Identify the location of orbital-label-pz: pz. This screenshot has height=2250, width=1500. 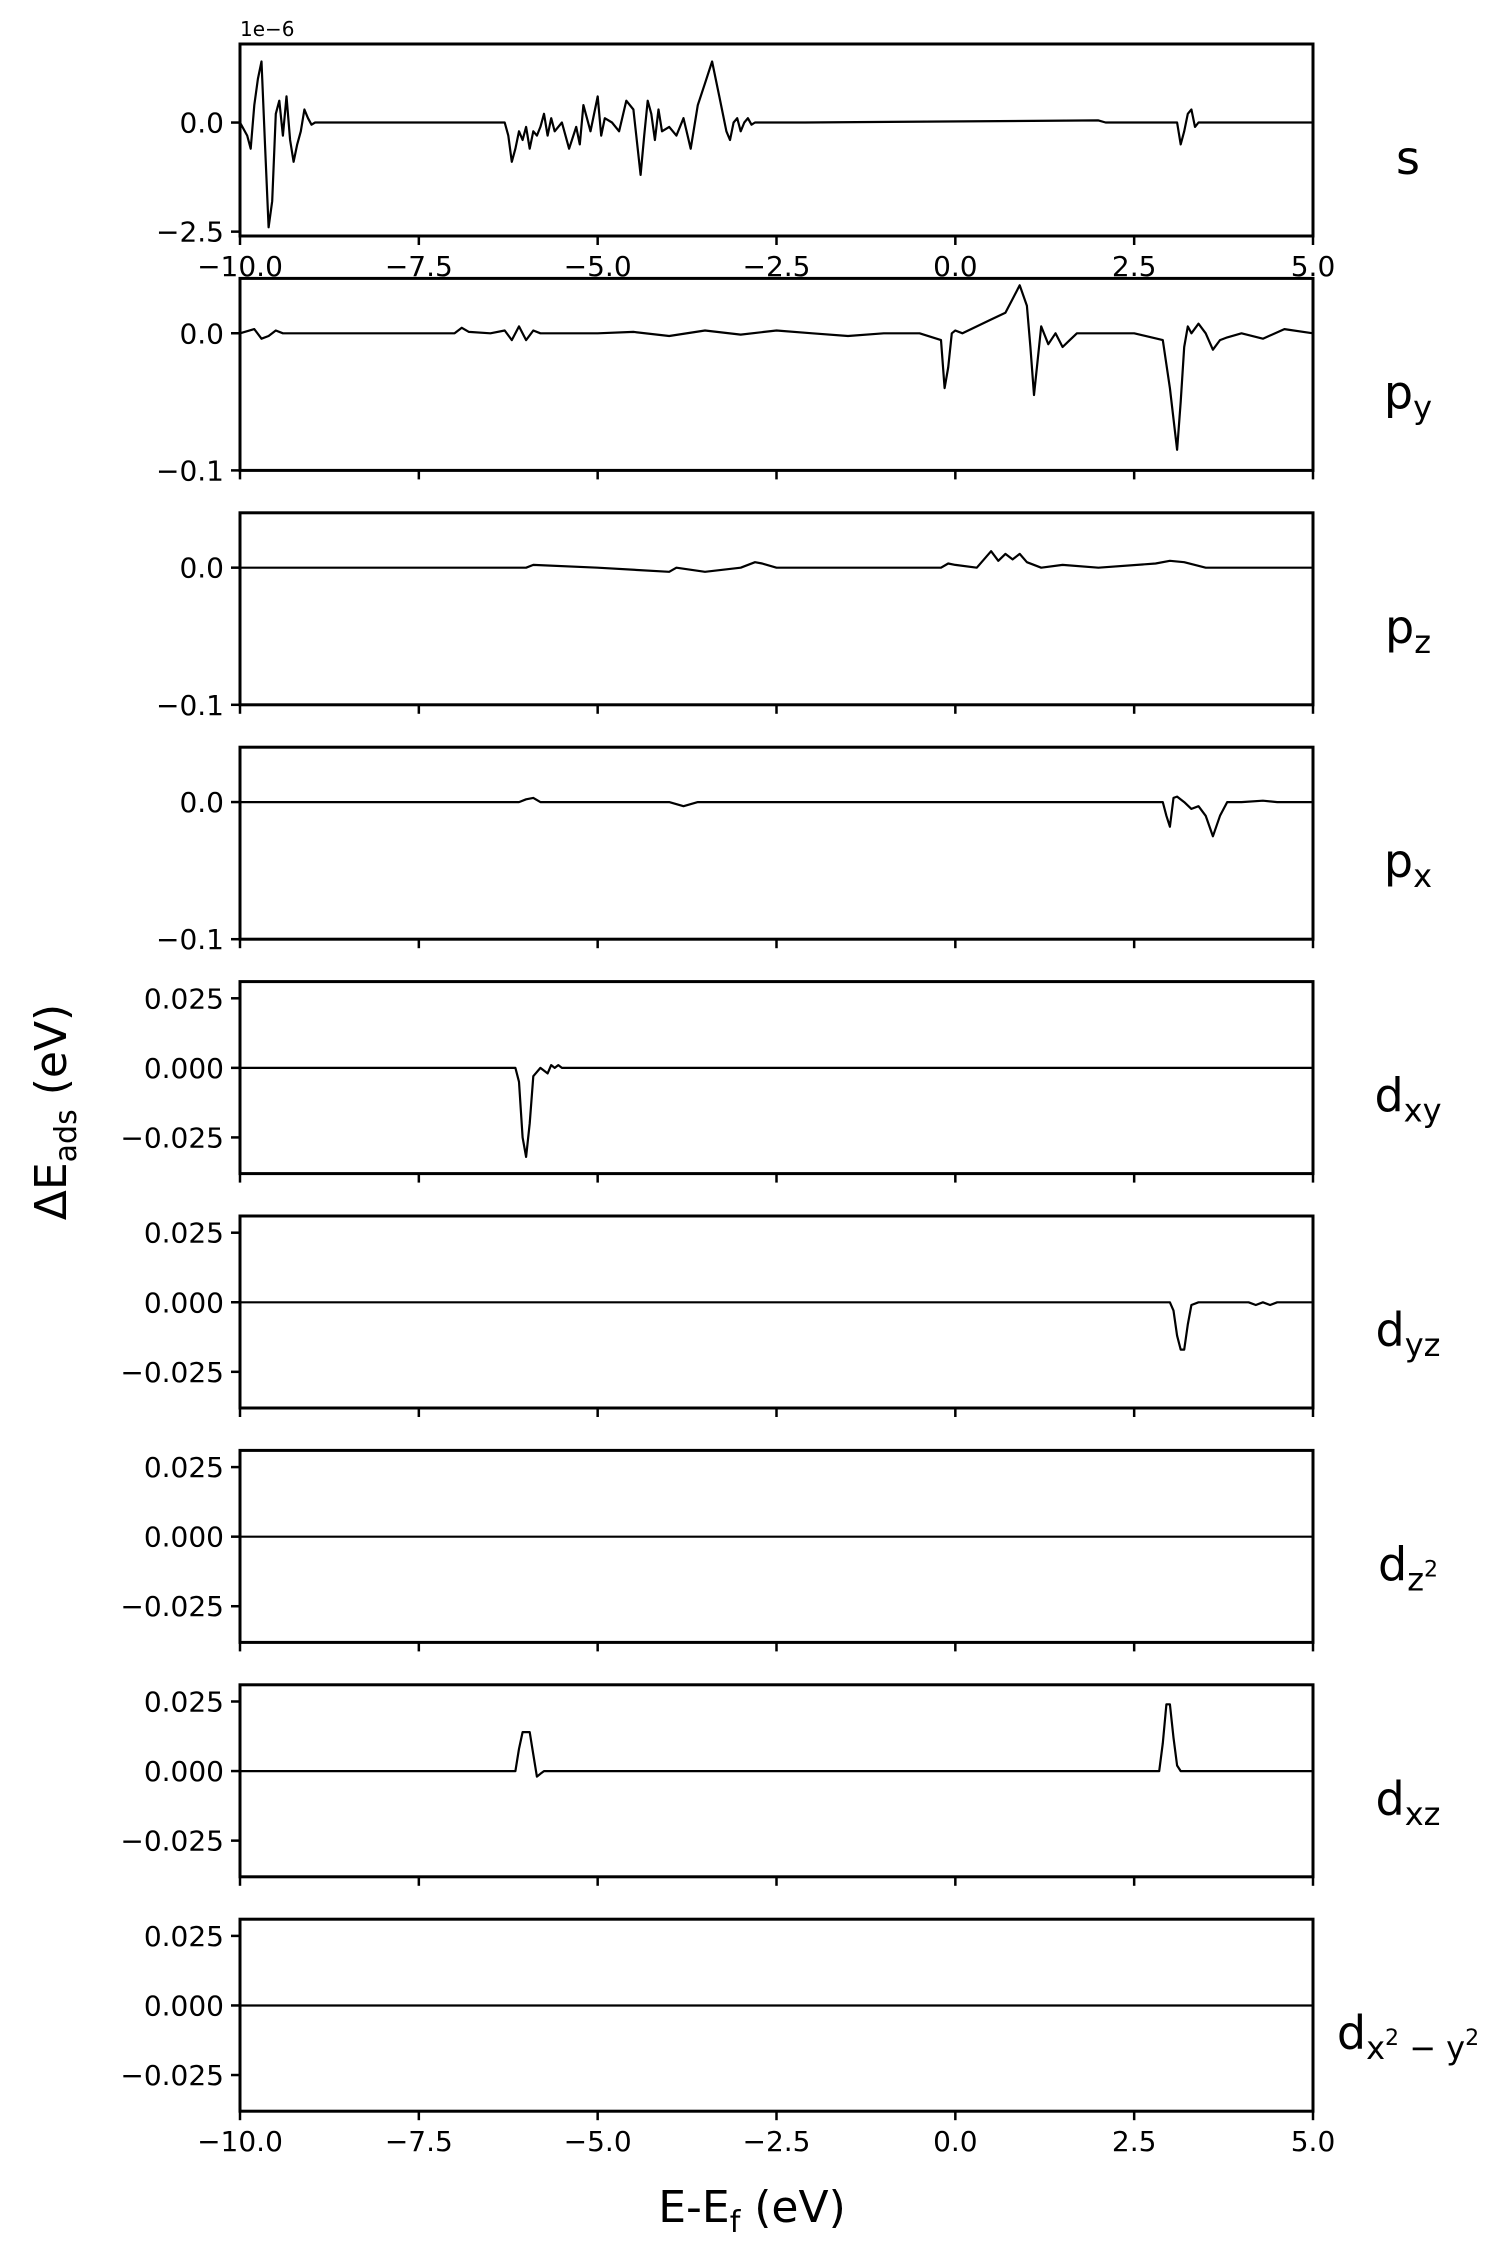
(1408, 630).